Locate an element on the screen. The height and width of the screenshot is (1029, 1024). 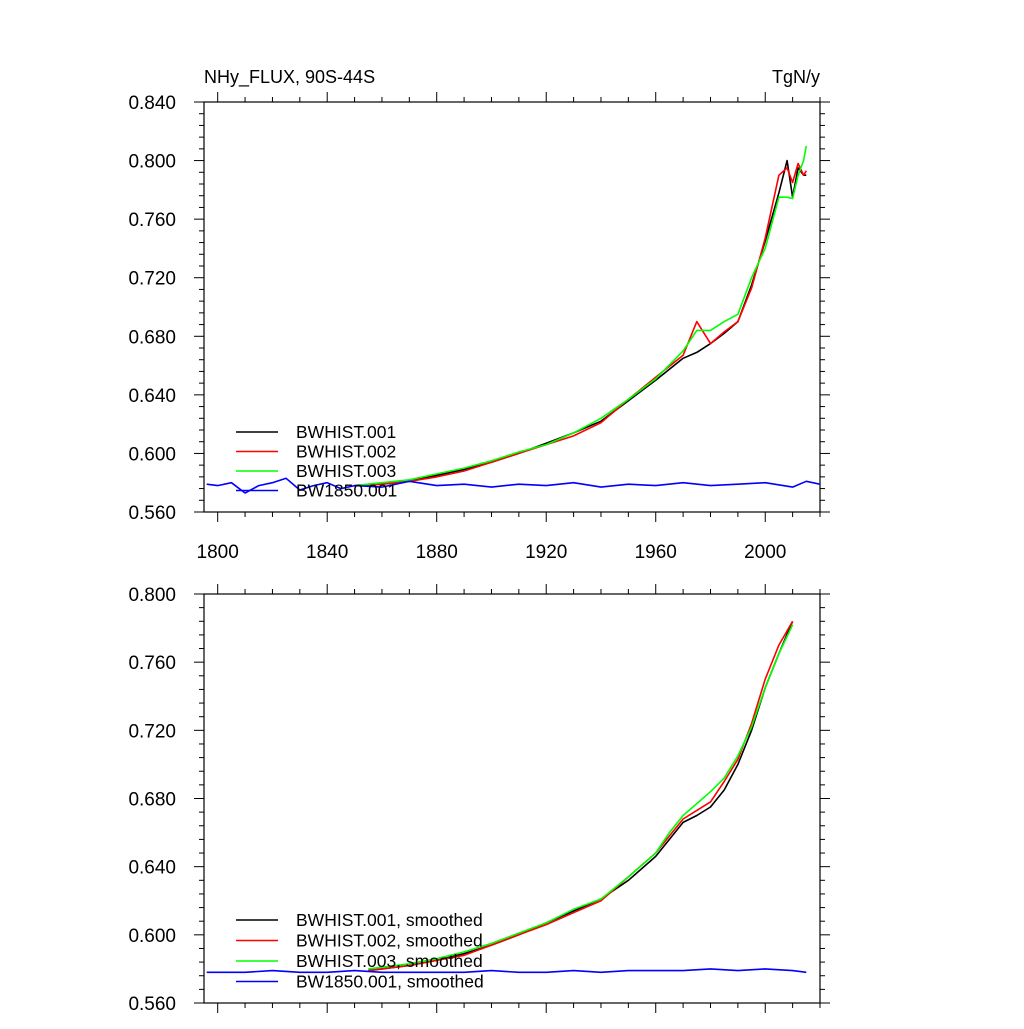
legend-label: BWHIST.001, smoothed is located at coordinates (389, 920).